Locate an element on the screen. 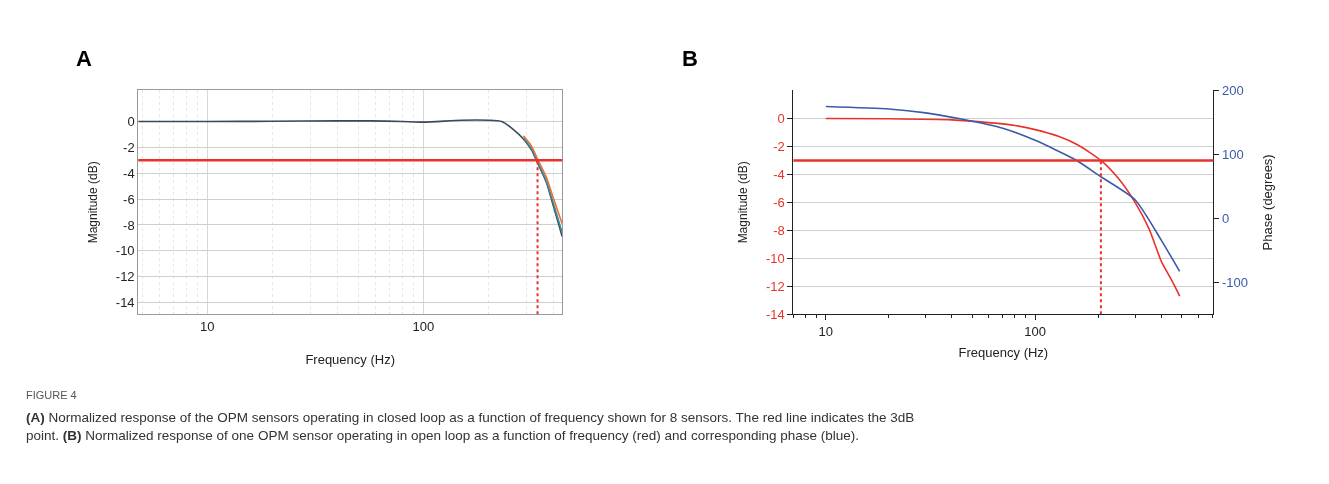 This screenshot has height=484, width=1329. y2-tick-label: 100 is located at coordinates (1232, 154).